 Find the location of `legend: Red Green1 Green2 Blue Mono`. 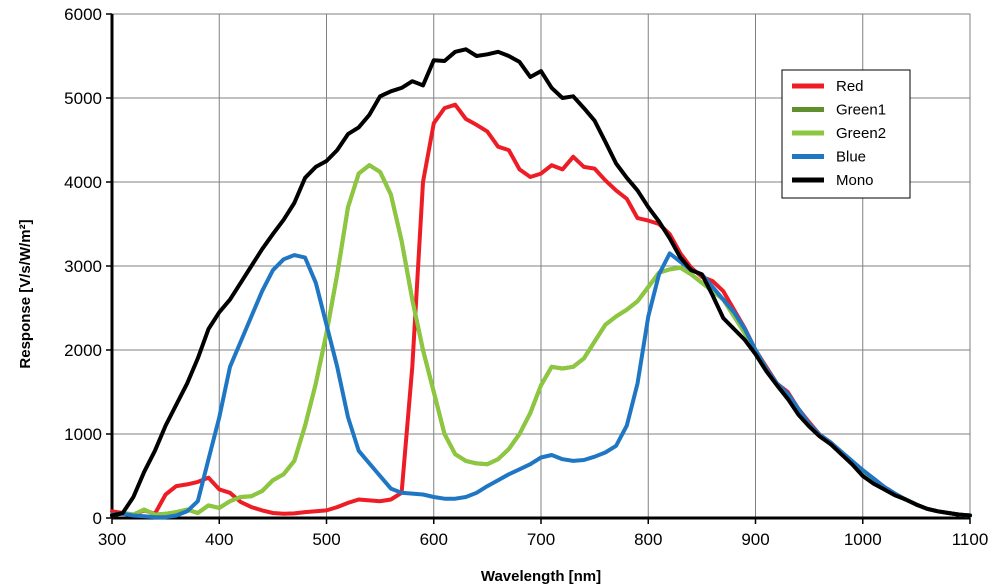

legend: Red Green1 Green2 Blue Mono is located at coordinates (846, 134).